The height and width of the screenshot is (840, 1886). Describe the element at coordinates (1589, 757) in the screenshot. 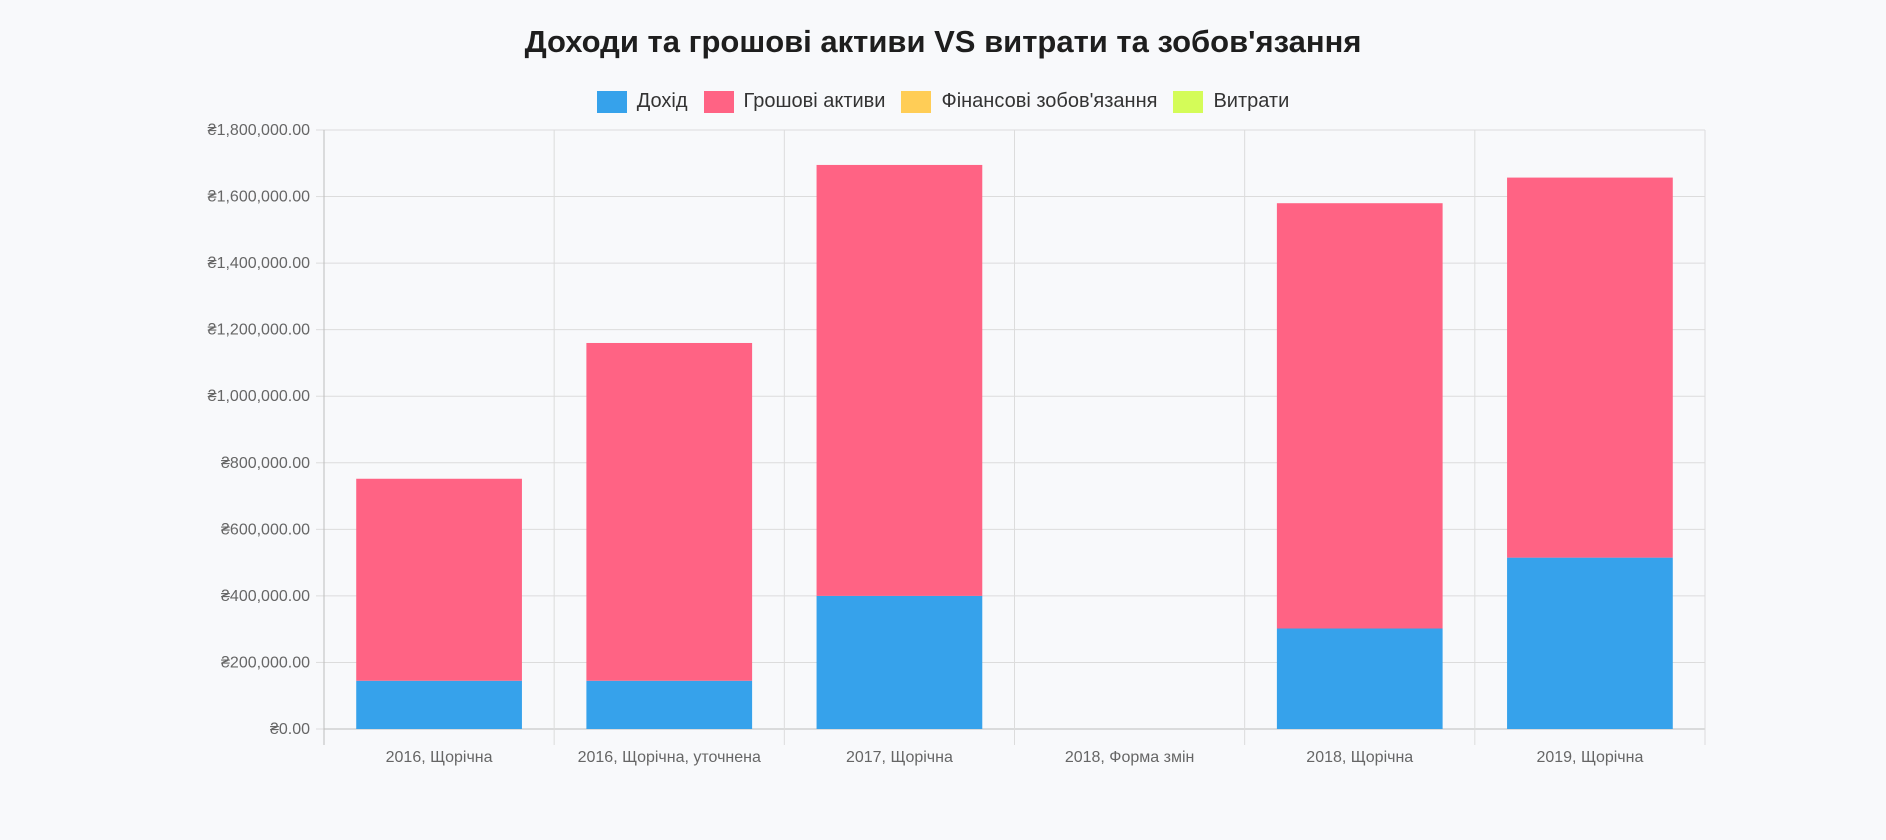

I see `x-tick-label: 2019, Щорічна` at that location.